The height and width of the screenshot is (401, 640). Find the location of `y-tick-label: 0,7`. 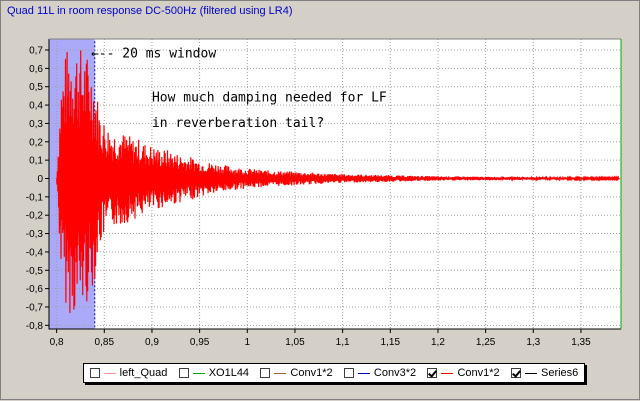

y-tick-label: 0,7 is located at coordinates (36, 51).